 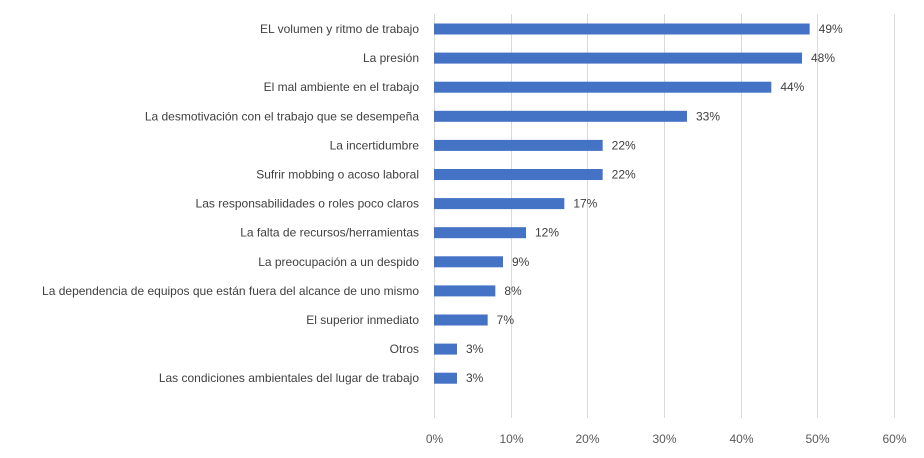 I want to click on category-label: El superior inmediato, so click(x=362, y=320).